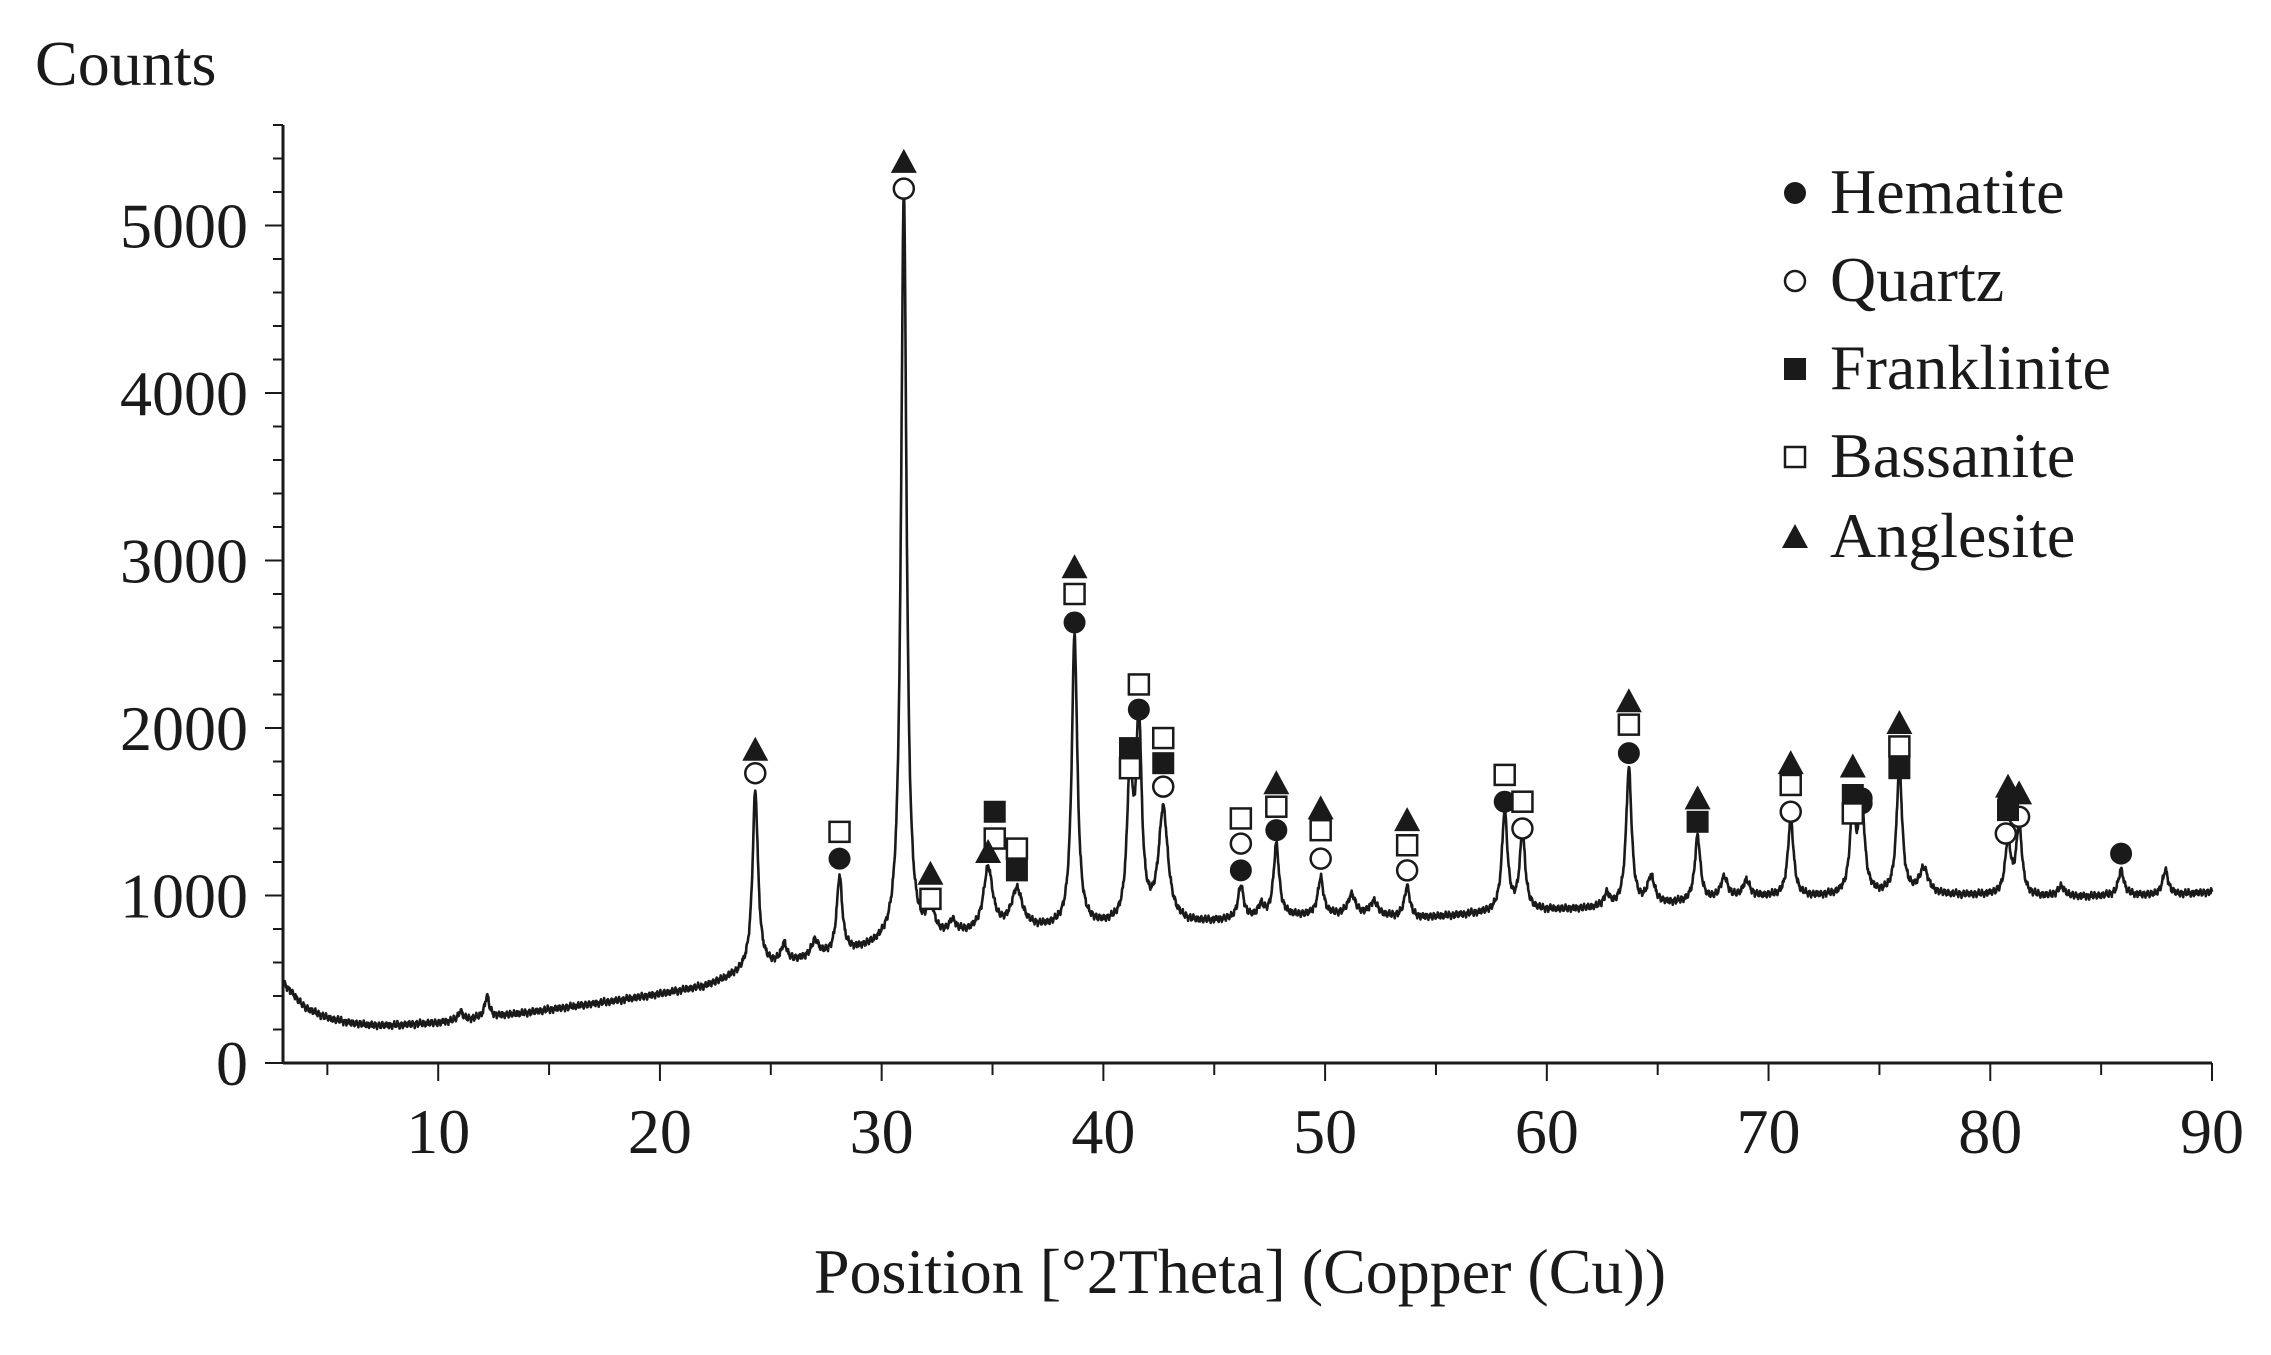 Image resolution: width=2271 pixels, height=1355 pixels. I want to click on y-tick-label: 5000, so click(184, 226).